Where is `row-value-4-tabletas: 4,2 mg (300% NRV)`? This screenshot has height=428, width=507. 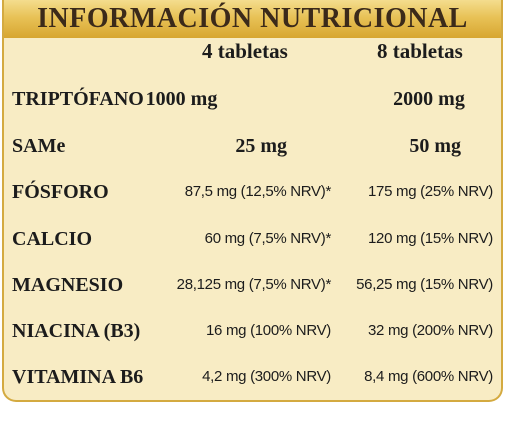 row-value-4-tabletas: 4,2 mg (300% NRV) is located at coordinates (266, 376).